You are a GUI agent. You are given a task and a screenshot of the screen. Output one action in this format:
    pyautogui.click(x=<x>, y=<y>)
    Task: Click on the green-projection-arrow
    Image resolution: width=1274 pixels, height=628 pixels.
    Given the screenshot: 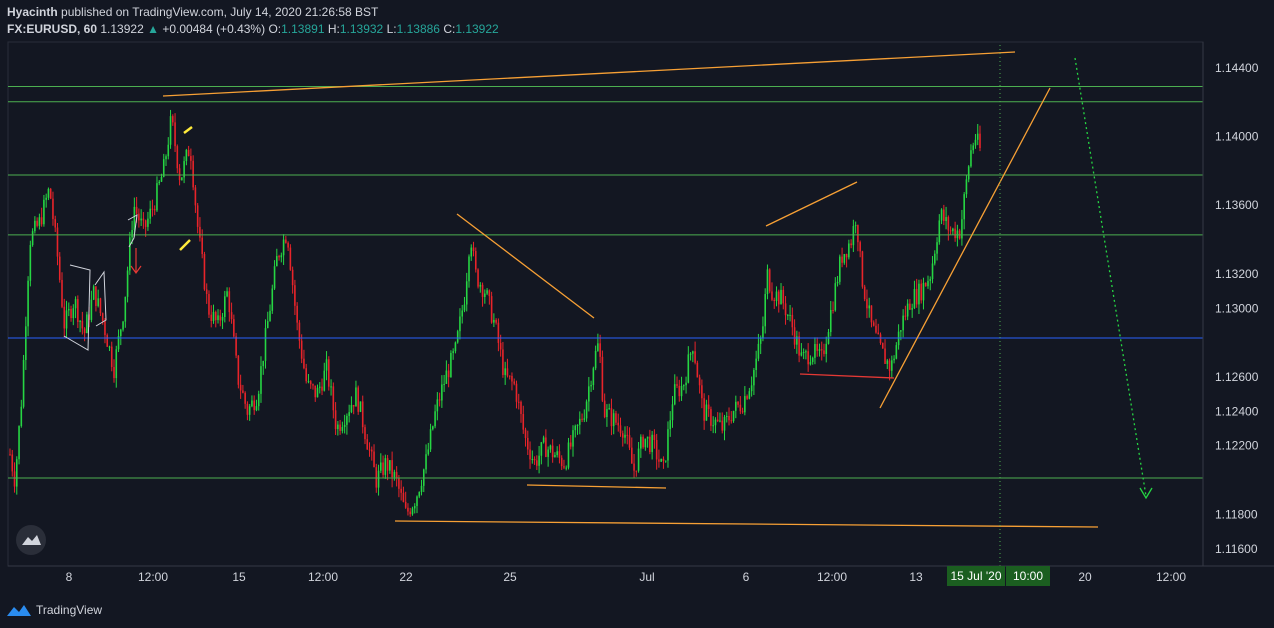 What is the action you would take?
    pyautogui.click(x=1110, y=277)
    